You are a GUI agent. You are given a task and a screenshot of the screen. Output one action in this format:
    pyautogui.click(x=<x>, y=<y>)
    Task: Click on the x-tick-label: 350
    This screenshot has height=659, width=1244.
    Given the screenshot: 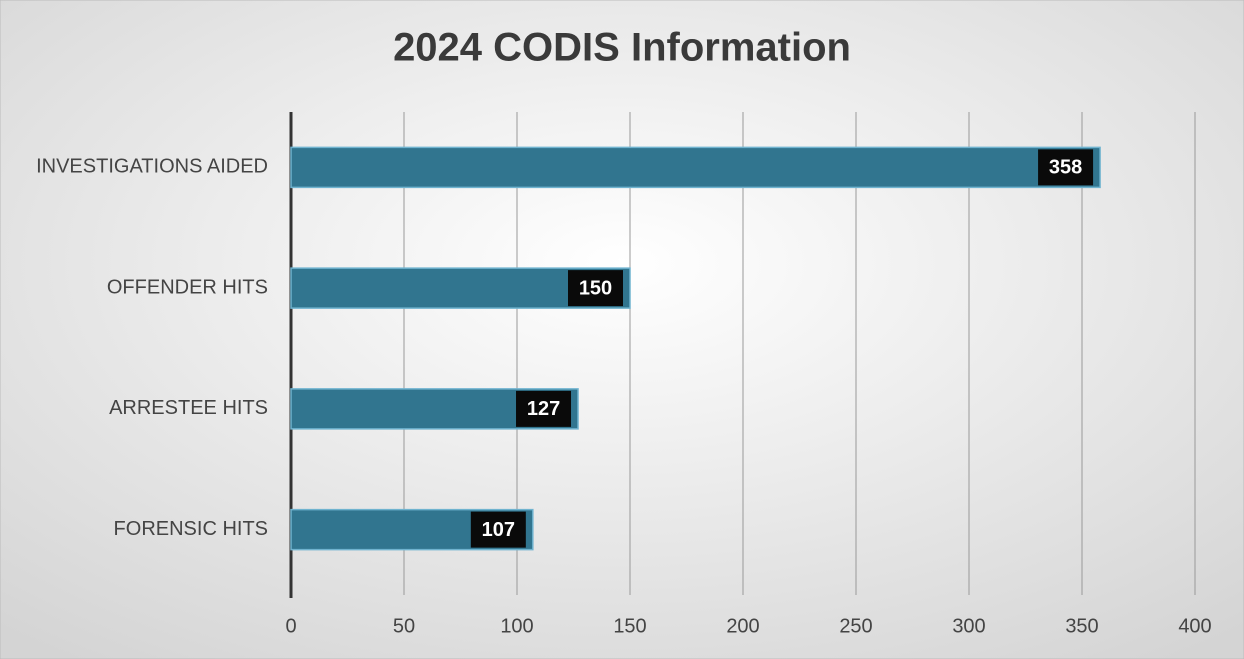 What is the action you would take?
    pyautogui.click(x=1081, y=626)
    